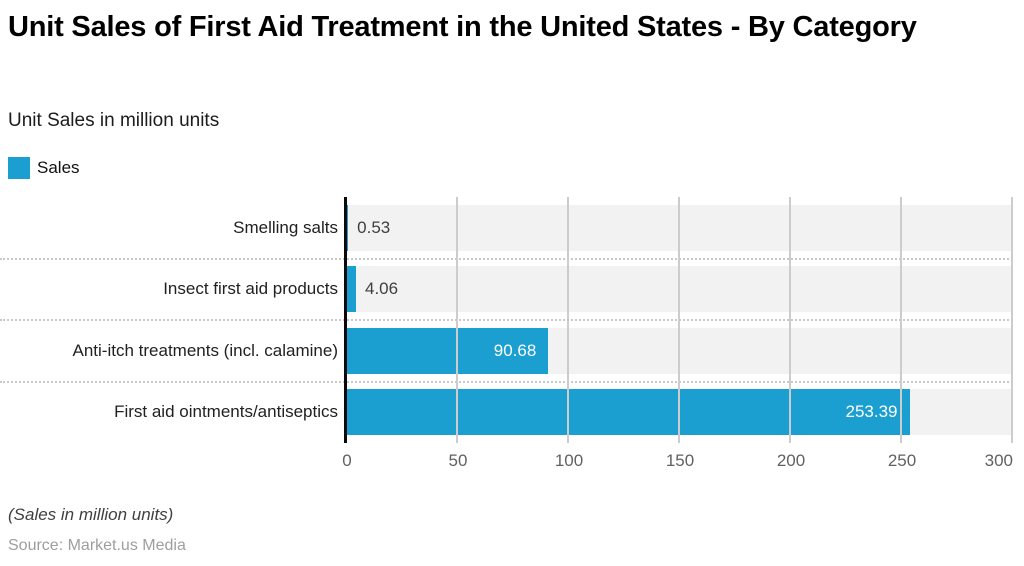 This screenshot has height=566, width=1024. What do you see at coordinates (902, 460) in the screenshot?
I see `x-tick-label: 250` at bounding box center [902, 460].